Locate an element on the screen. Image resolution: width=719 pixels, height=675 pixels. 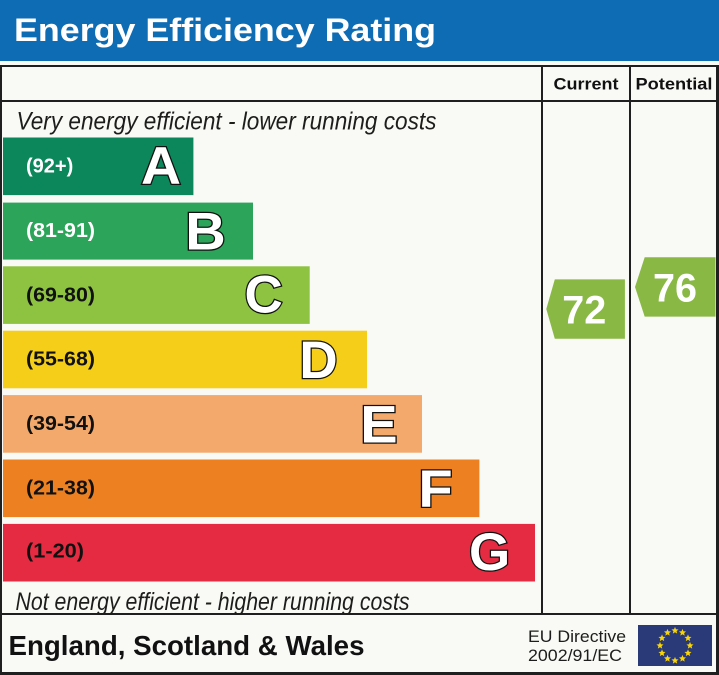
svg-text: (81-91) is located at coordinates (60, 231).